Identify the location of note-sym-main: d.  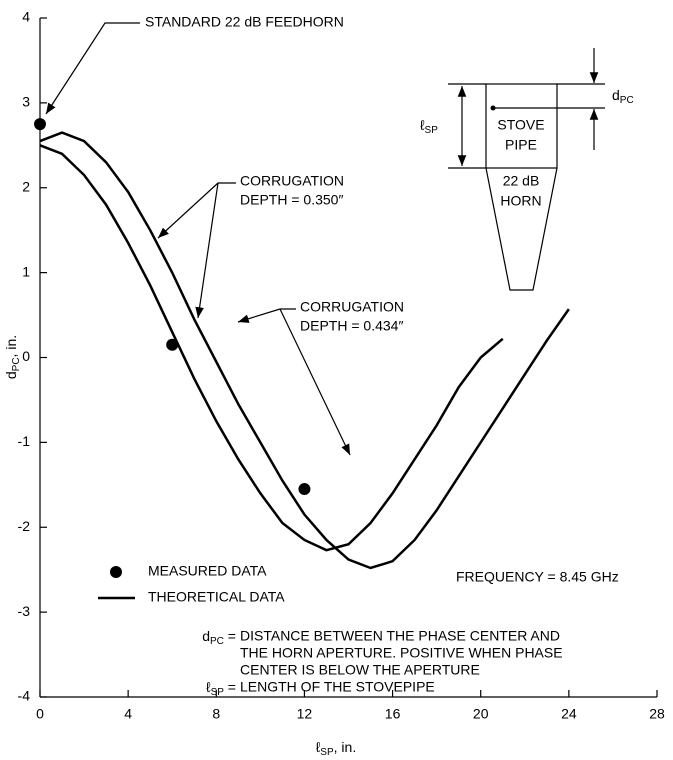
(206, 636).